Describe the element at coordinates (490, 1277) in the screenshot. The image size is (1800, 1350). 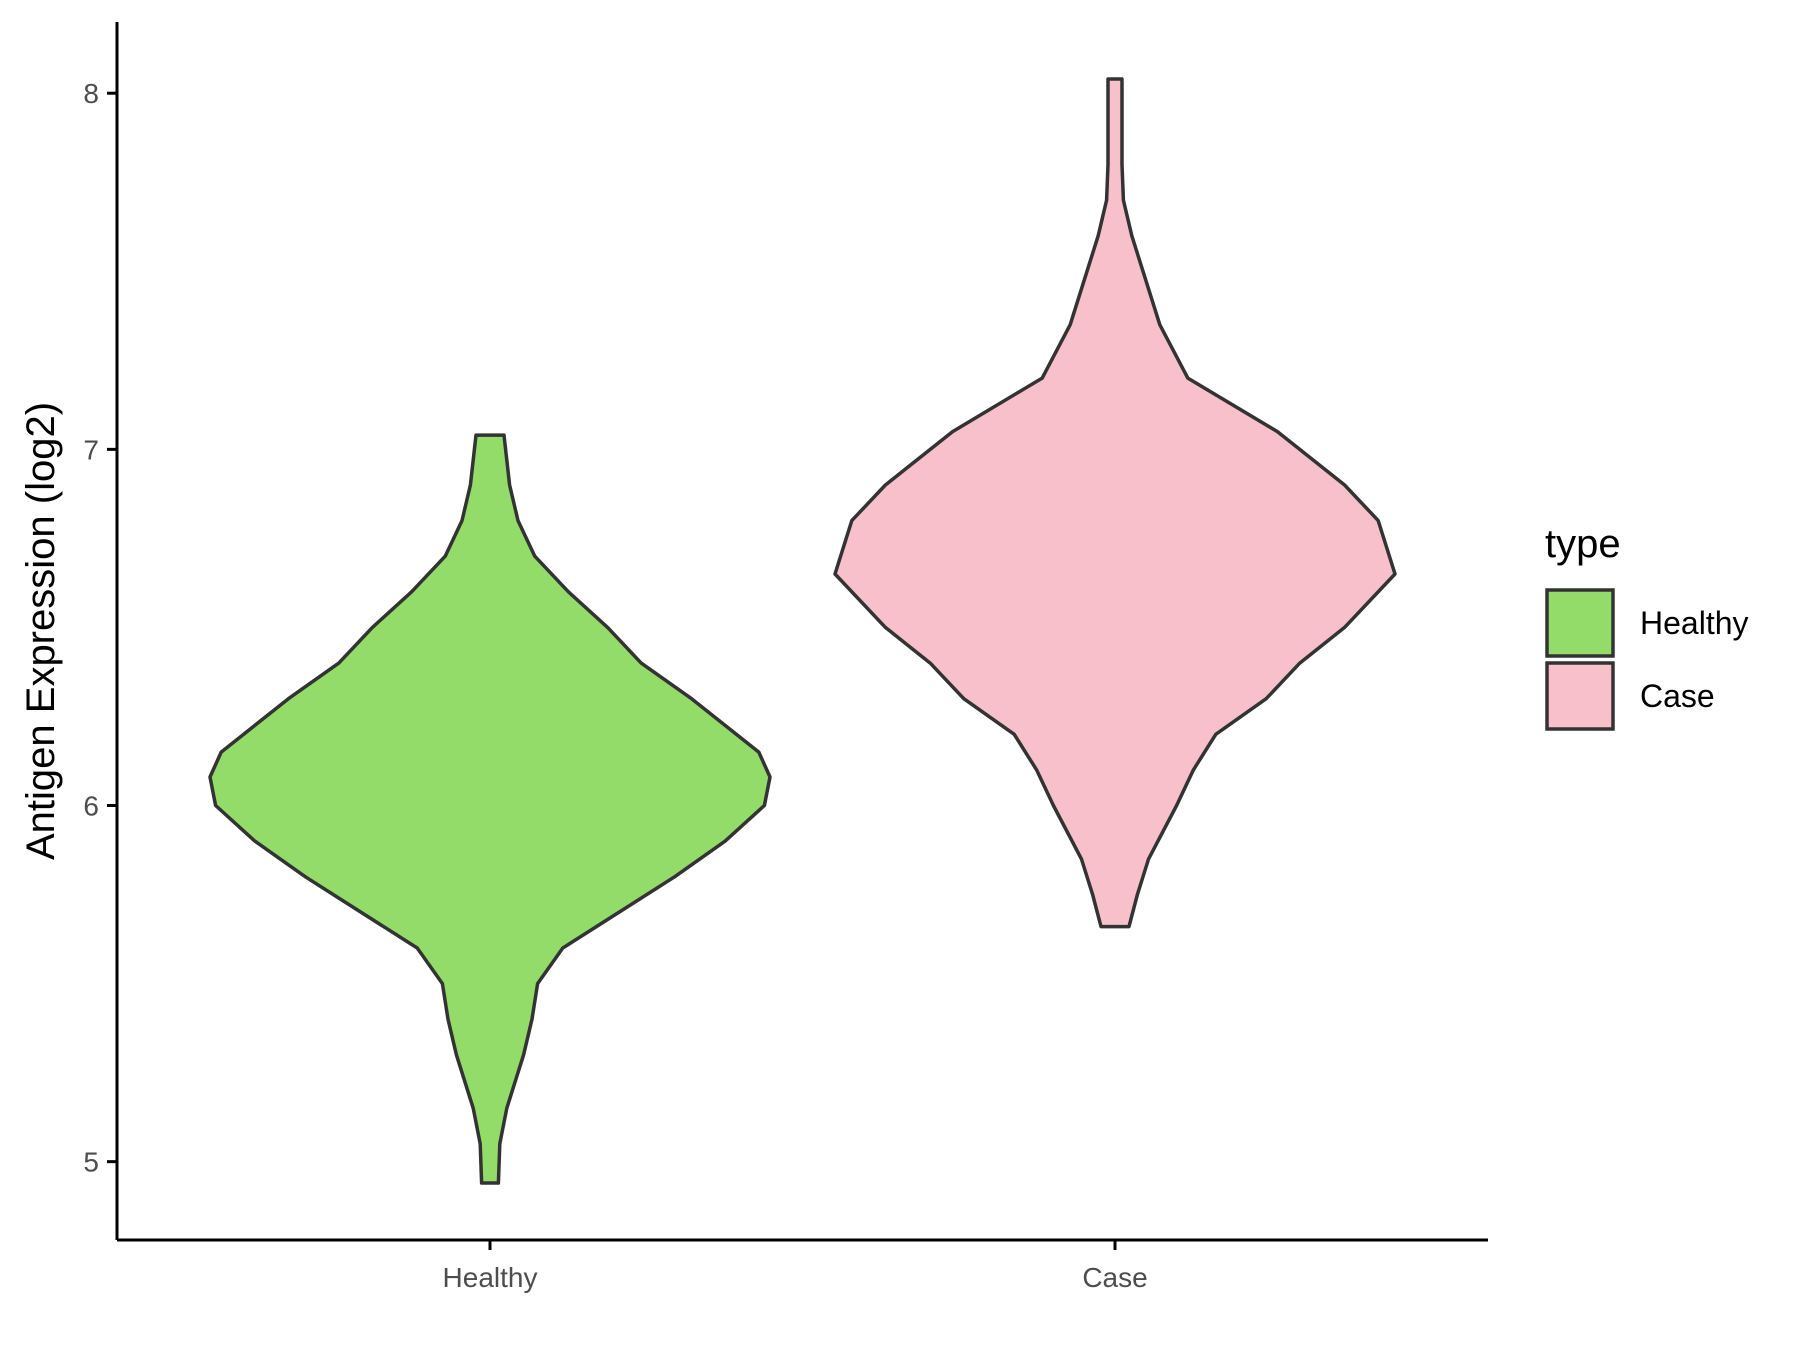
I see `x-tick-label: Healthy` at that location.